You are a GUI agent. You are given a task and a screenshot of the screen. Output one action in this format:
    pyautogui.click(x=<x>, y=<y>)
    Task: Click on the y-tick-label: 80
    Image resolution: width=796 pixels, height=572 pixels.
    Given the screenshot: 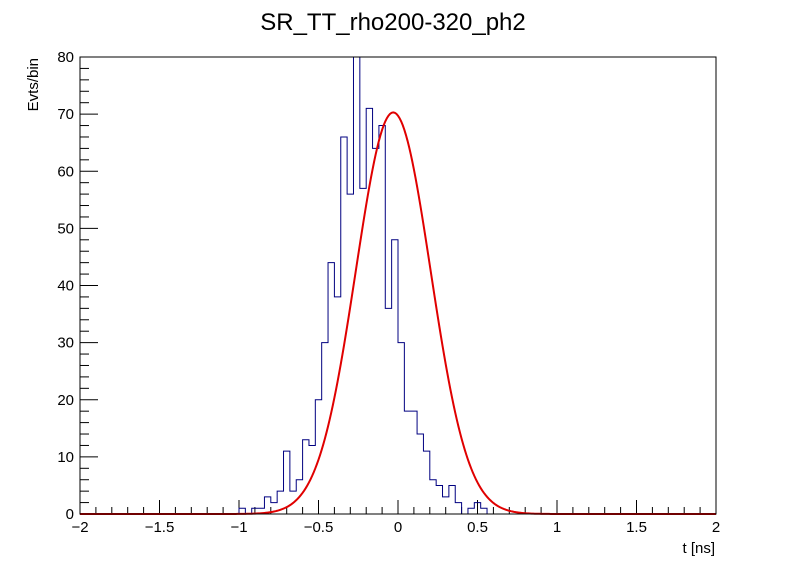 What is the action you would take?
    pyautogui.click(x=65, y=57)
    